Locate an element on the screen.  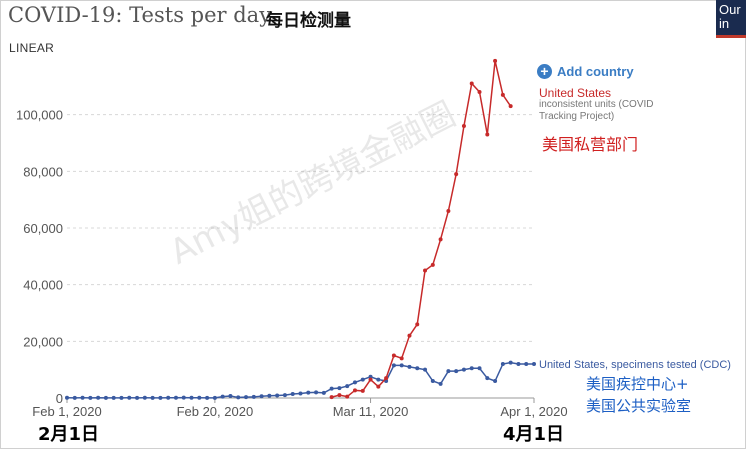
chart-title: COVID-19: Tests per day is located at coordinates (140, 15).